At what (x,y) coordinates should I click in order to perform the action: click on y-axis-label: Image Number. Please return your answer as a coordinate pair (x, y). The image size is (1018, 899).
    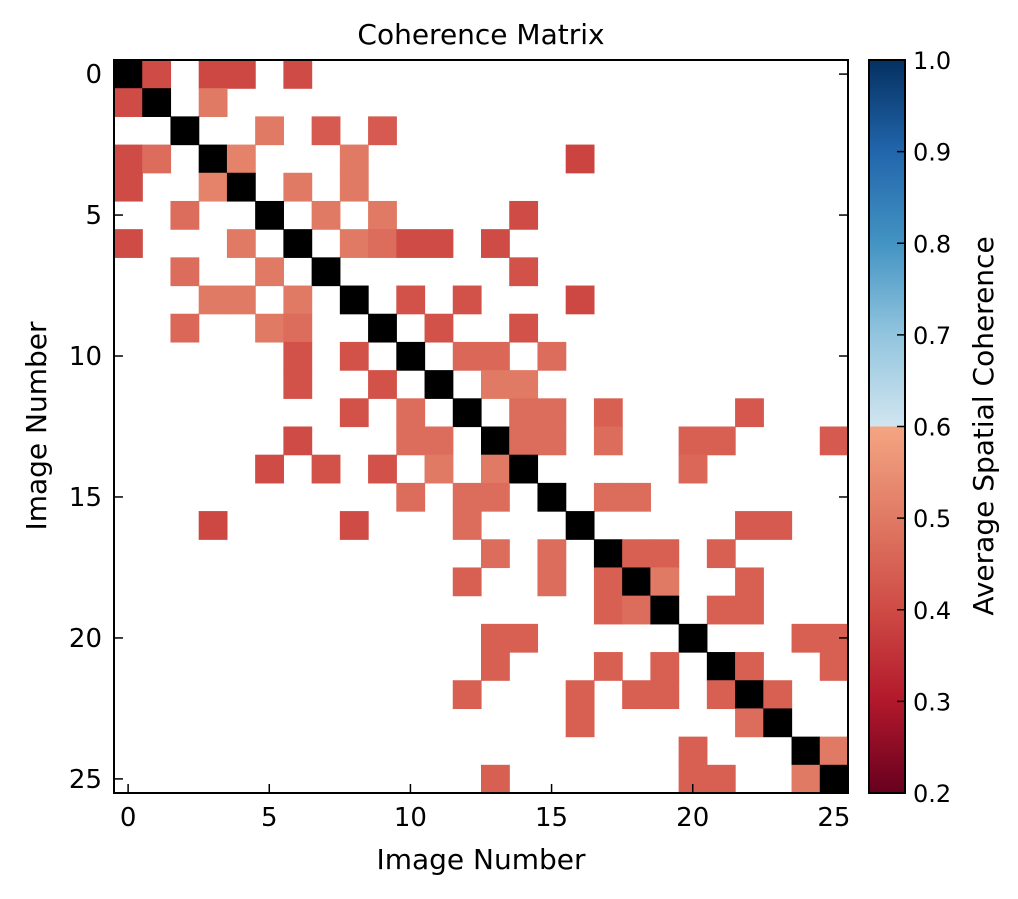
    Looking at the image, I should click on (36, 426).